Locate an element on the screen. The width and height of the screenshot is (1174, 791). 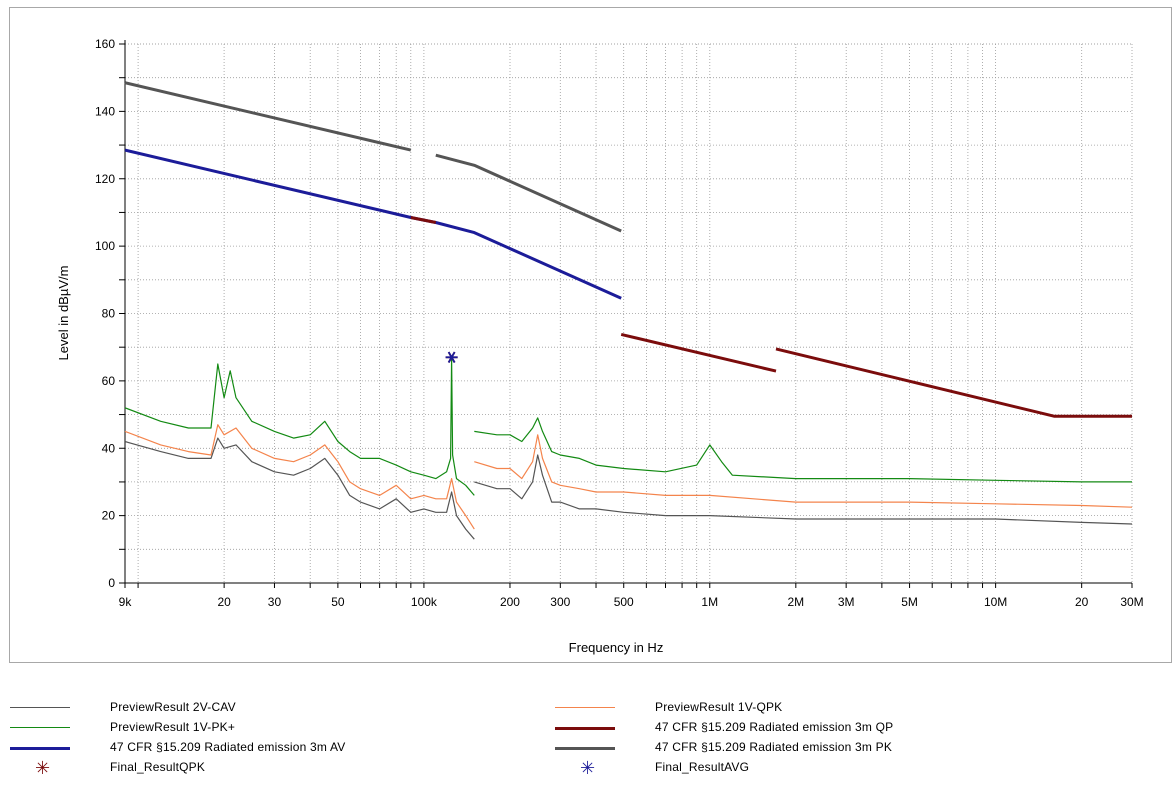
x-tick-label: 30 is located at coordinates (275, 602).